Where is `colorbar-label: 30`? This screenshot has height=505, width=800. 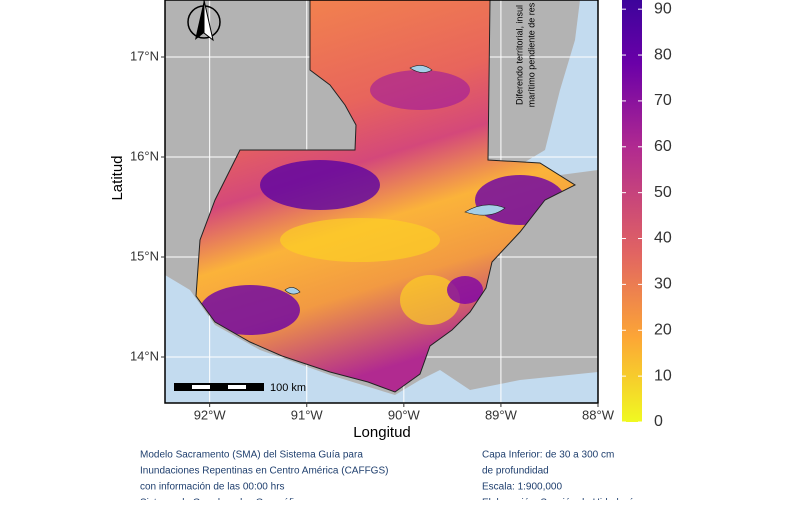
colorbar-label: 30 is located at coordinates (663, 284).